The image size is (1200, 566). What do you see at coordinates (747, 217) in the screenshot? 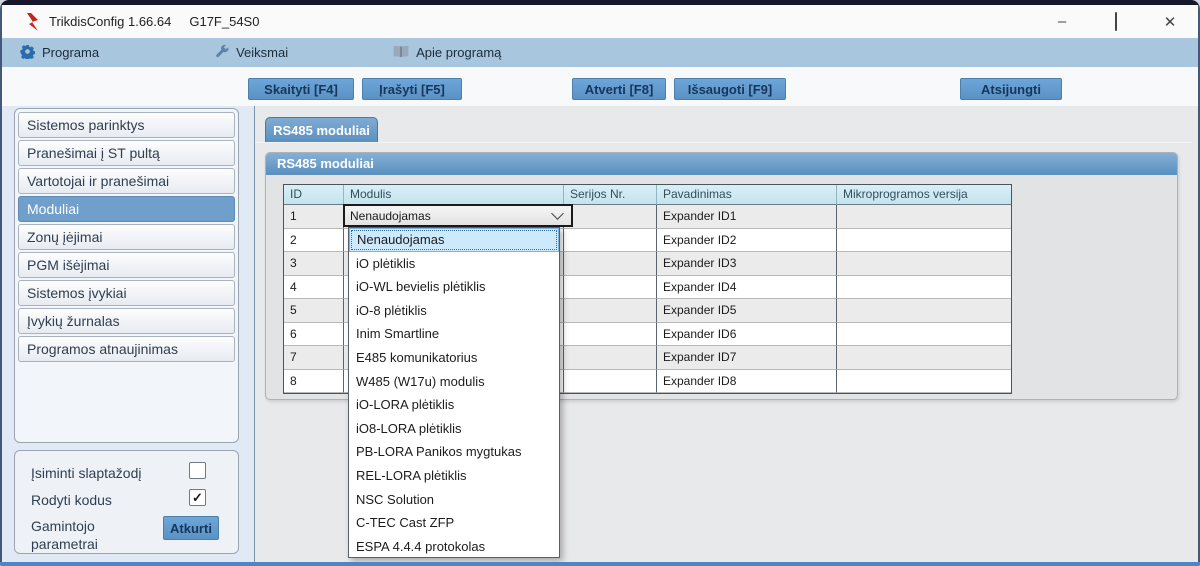
I see `cell-pavadinimas: Expander ID1` at bounding box center [747, 217].